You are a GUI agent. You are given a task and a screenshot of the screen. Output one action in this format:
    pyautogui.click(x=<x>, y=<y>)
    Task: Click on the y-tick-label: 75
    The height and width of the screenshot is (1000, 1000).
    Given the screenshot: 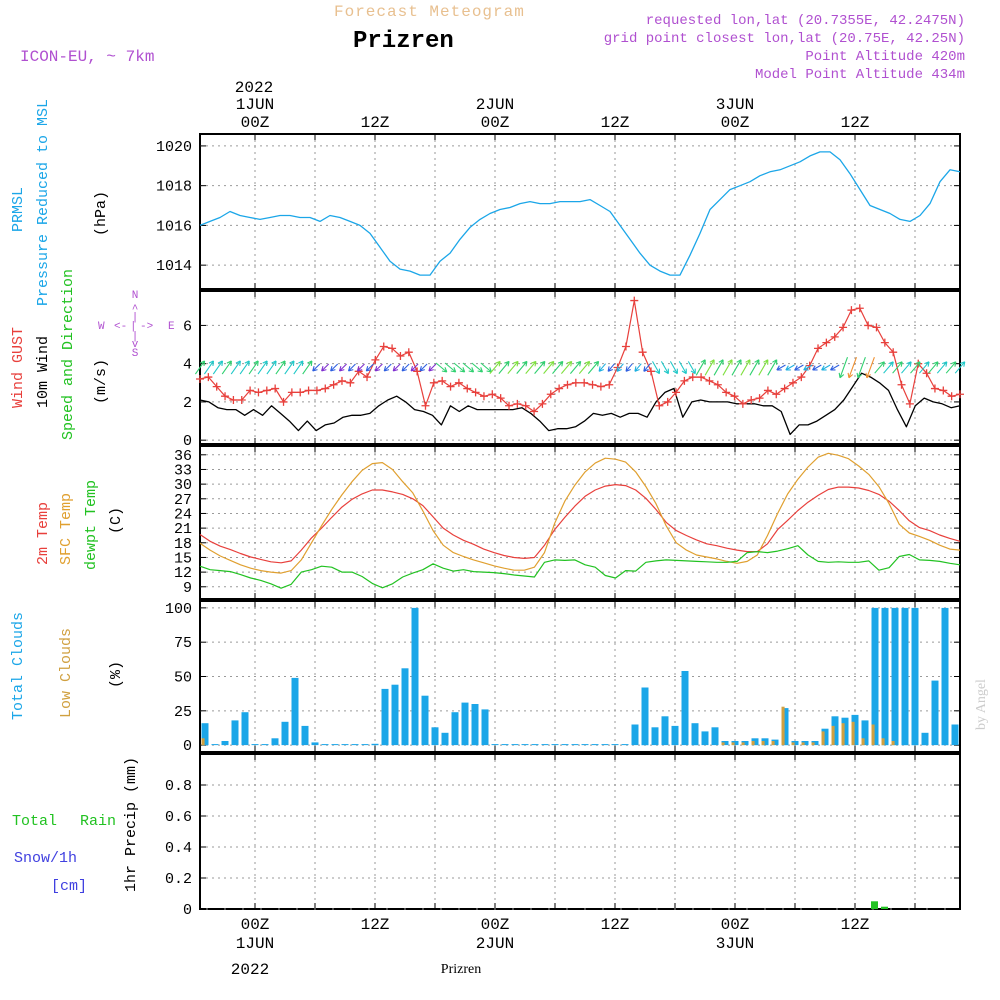 What is the action you would take?
    pyautogui.click(x=183, y=643)
    